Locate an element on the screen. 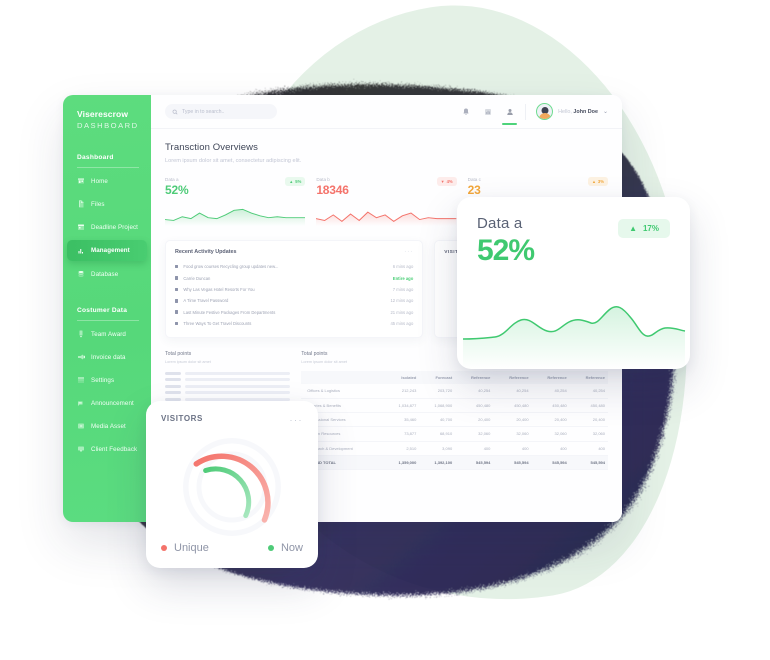 The height and width of the screenshot is (660, 770). stat-label: Data a is located at coordinates (172, 179).